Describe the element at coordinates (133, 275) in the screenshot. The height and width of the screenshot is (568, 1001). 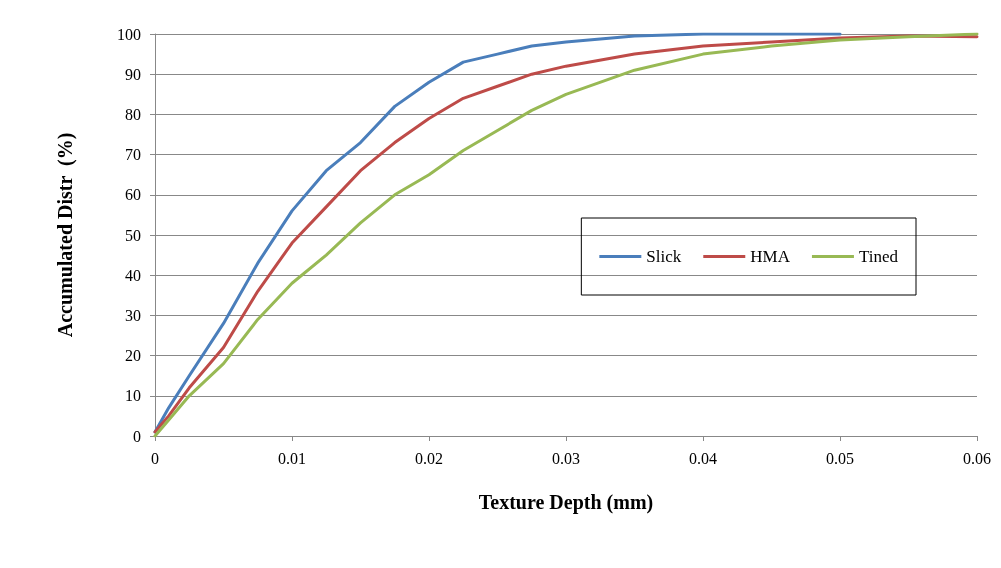
I see `y-tick-label: 40` at that location.